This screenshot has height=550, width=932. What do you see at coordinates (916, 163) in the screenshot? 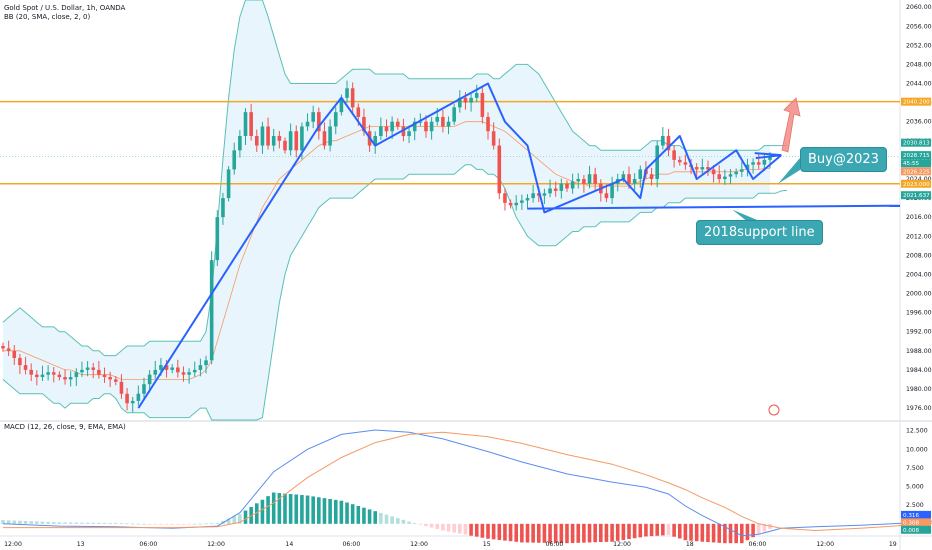
I see `badge-countdown-bg` at bounding box center [916, 163].